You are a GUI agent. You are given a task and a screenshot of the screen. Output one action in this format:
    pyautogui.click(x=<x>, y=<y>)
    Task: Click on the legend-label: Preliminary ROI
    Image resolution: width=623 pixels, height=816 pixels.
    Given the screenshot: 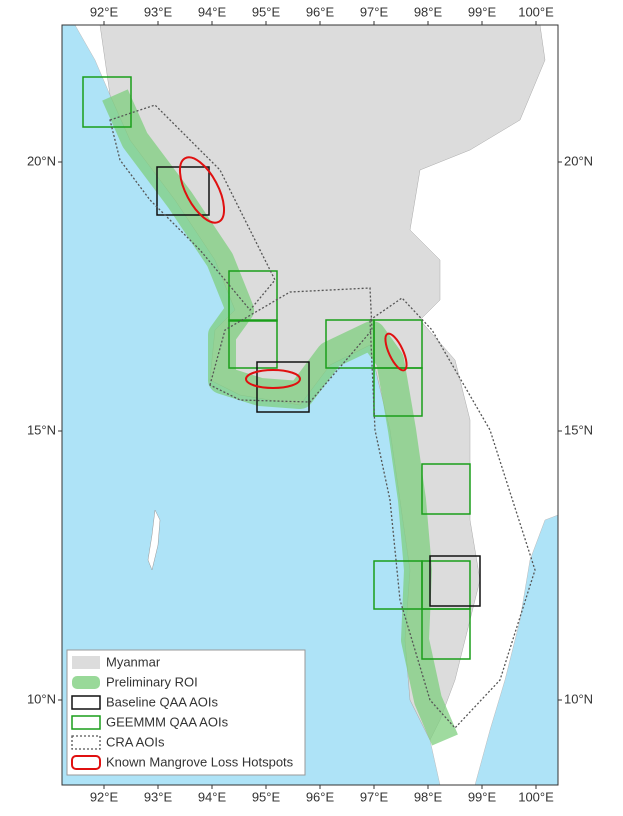 What is the action you would take?
    pyautogui.click(x=152, y=681)
    